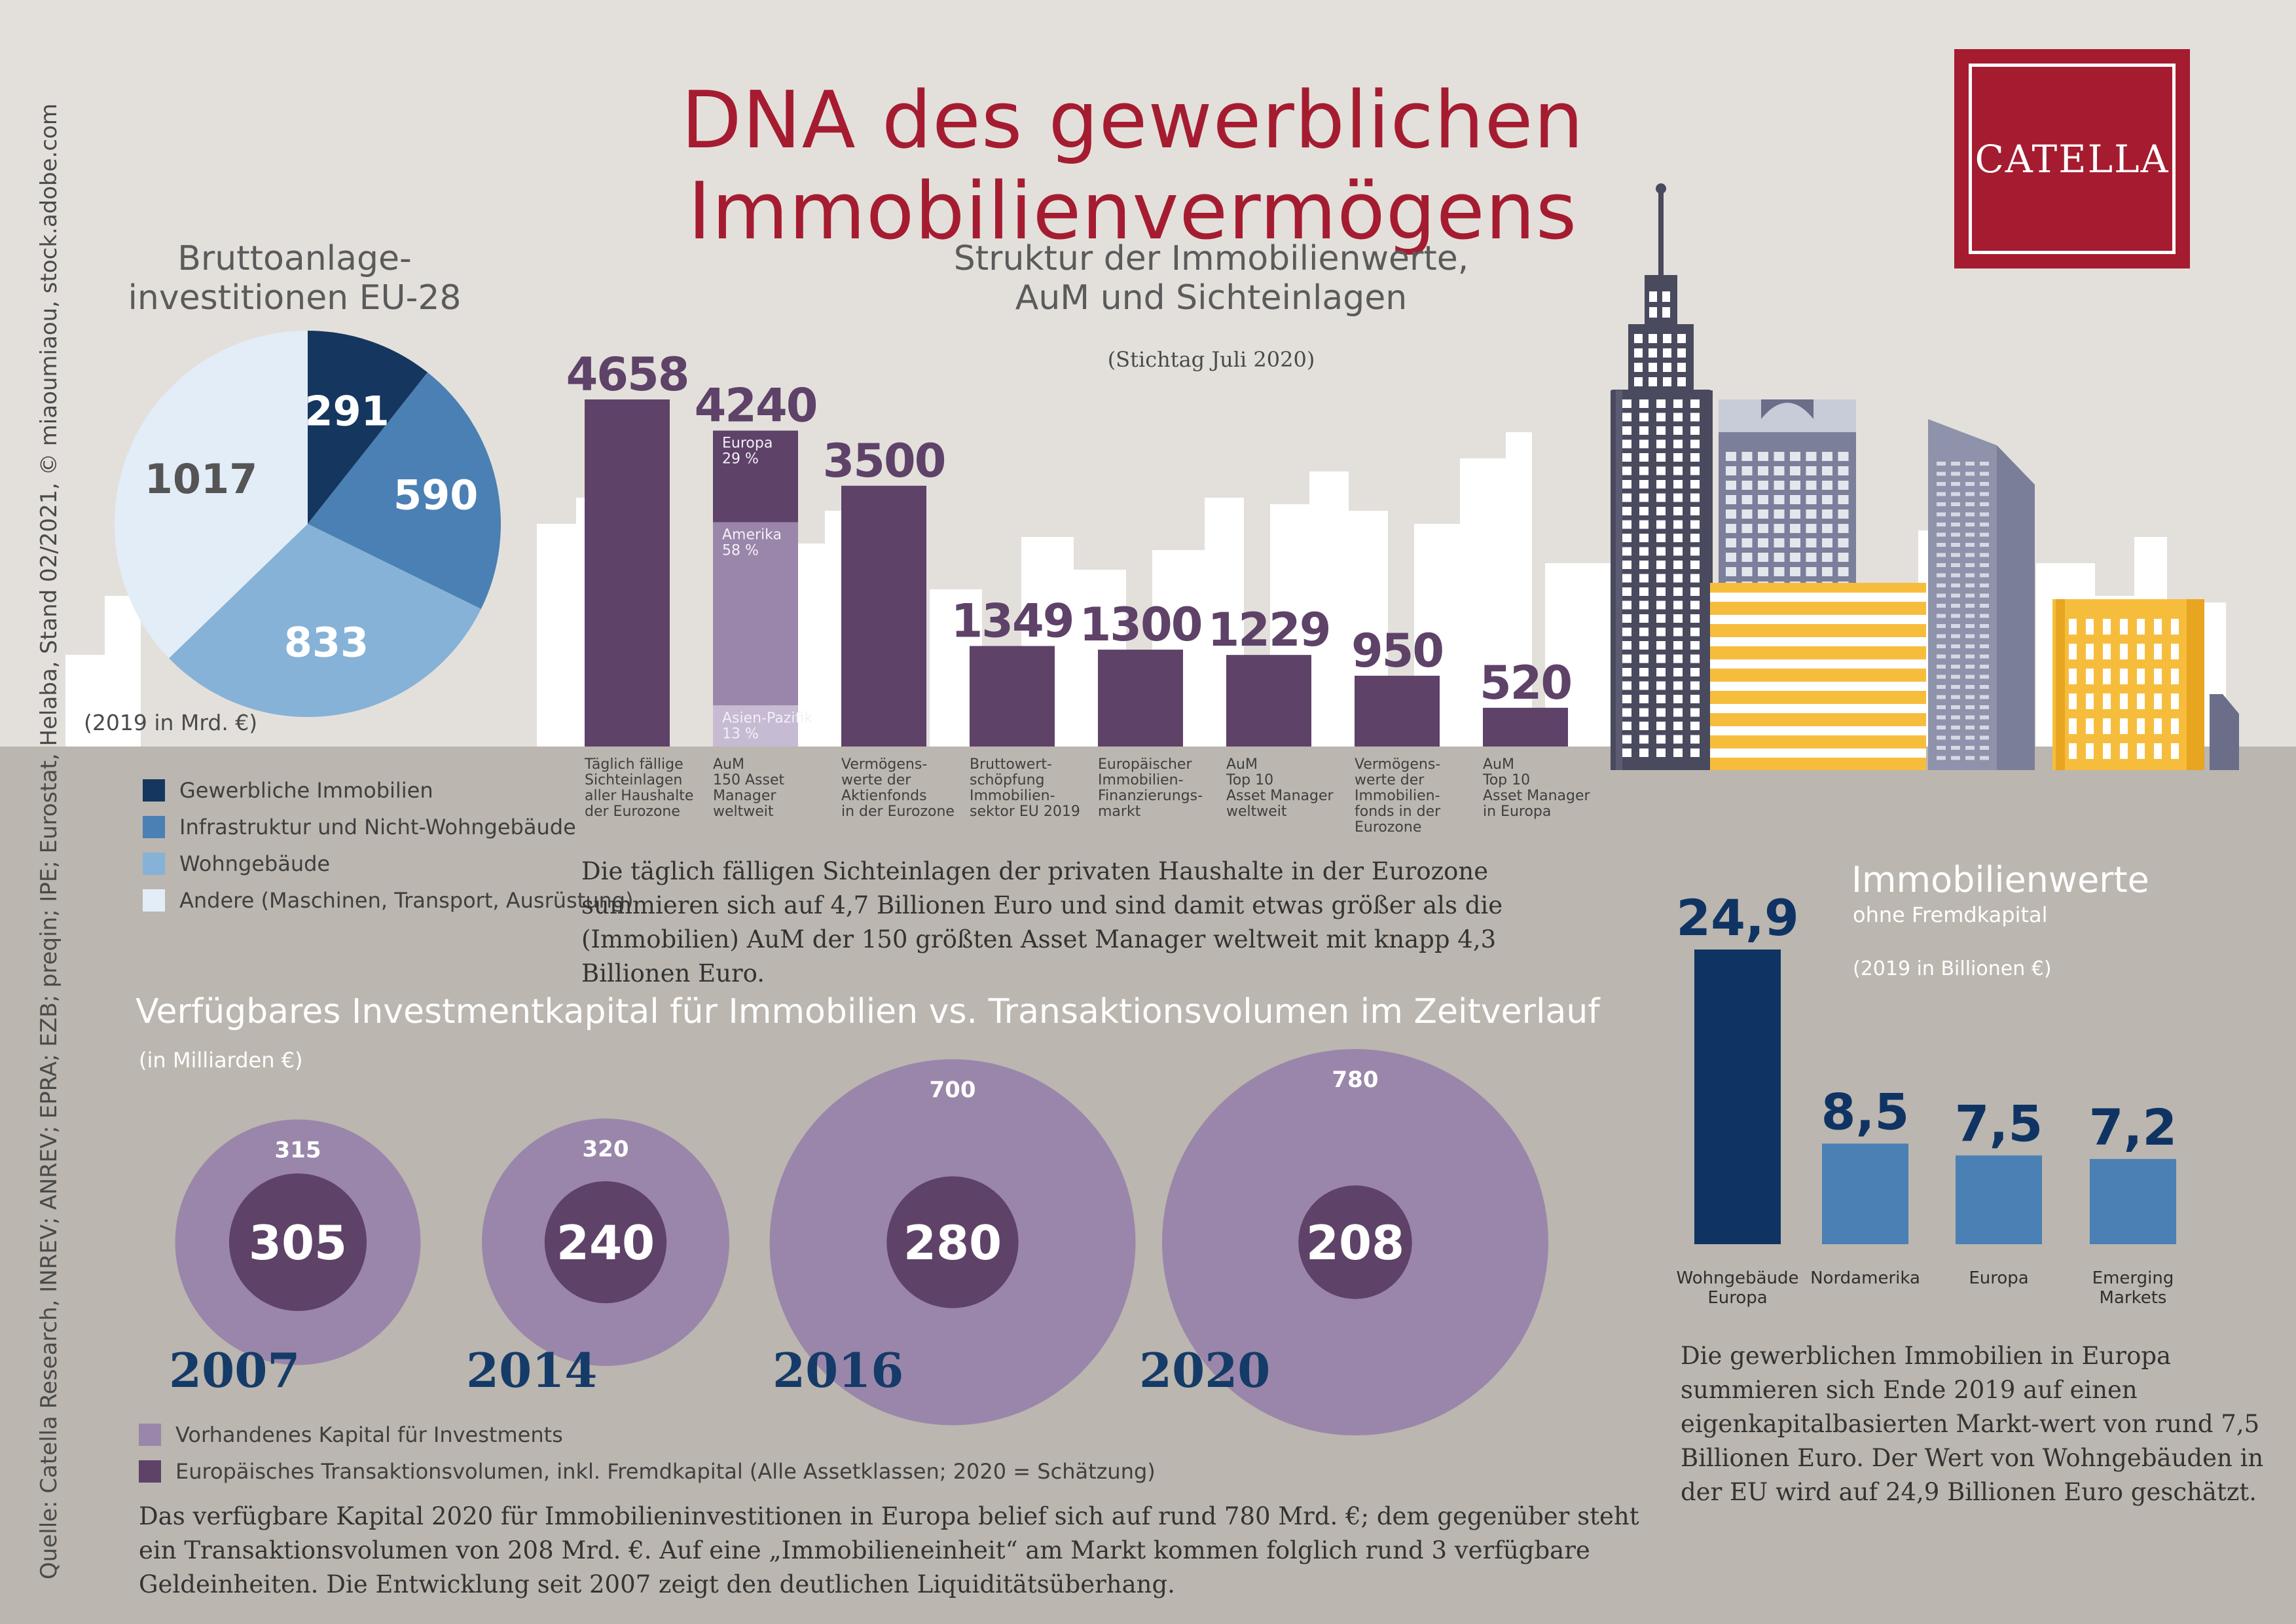 The height and width of the screenshot is (1624, 2296). I want to click on bar-category-label: Nordamerika, so click(1865, 1278).